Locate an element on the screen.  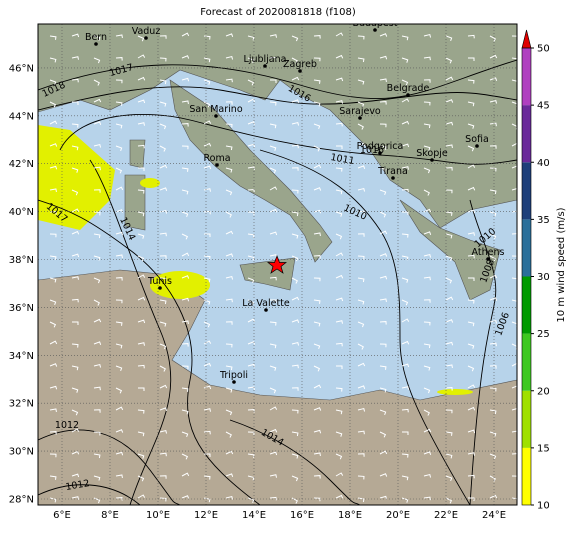
longitude-label: 8°E is located at coordinates (110, 515).